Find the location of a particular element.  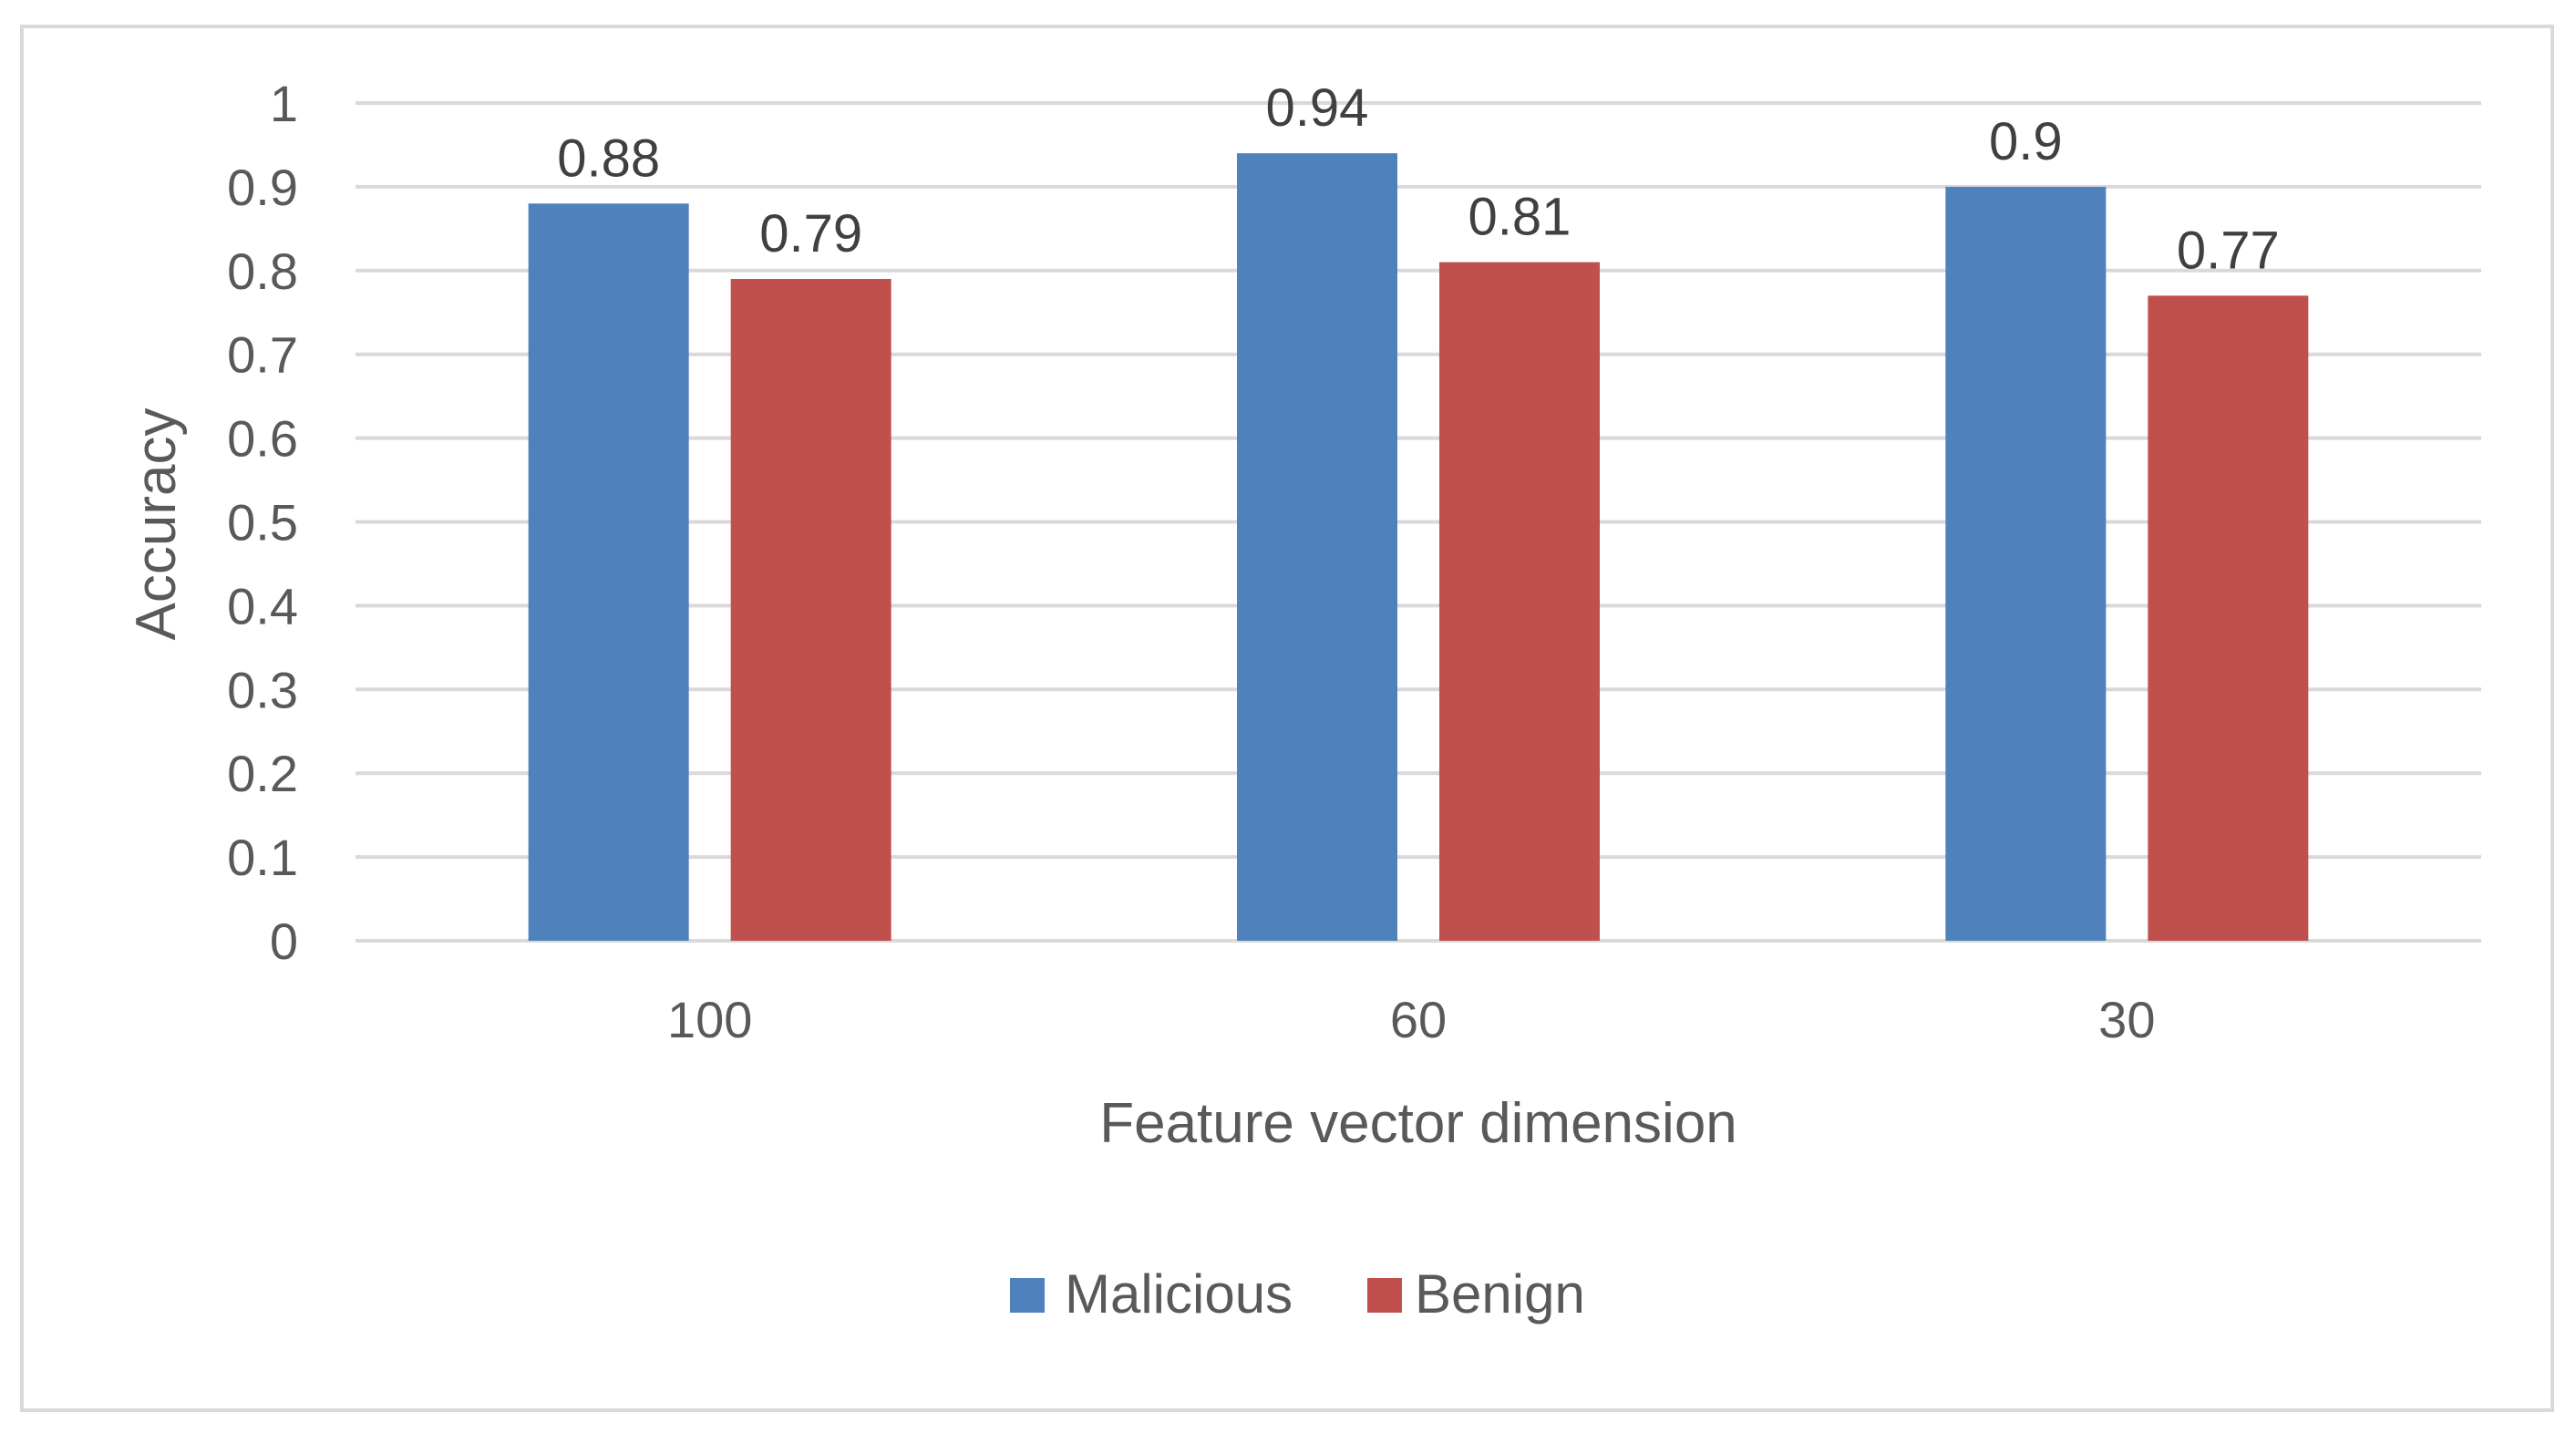

data-label: 0.81 is located at coordinates (1519, 218).